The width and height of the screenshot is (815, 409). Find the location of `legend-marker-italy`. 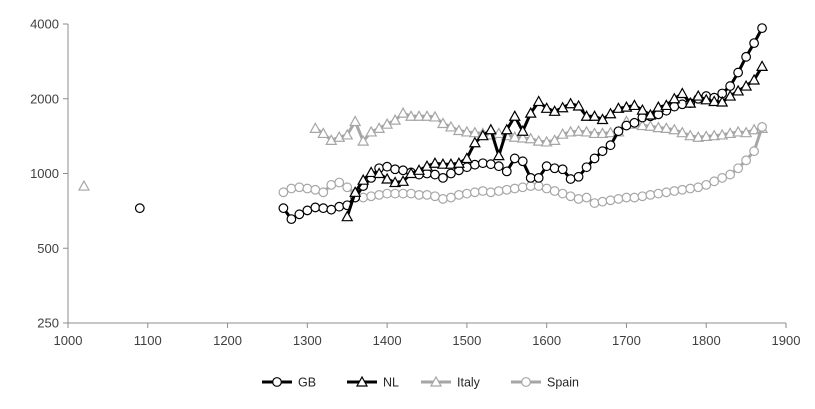

legend-marker-italy is located at coordinates (436, 381).